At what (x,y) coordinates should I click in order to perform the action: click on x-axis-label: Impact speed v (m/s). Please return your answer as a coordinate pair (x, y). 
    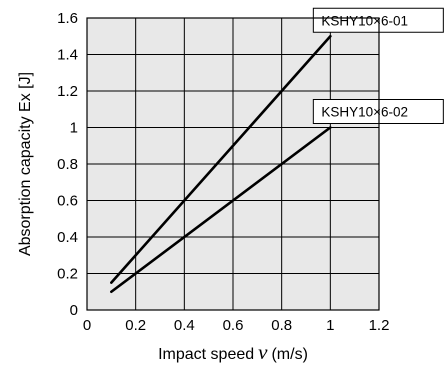
    Looking at the image, I should click on (233, 352).